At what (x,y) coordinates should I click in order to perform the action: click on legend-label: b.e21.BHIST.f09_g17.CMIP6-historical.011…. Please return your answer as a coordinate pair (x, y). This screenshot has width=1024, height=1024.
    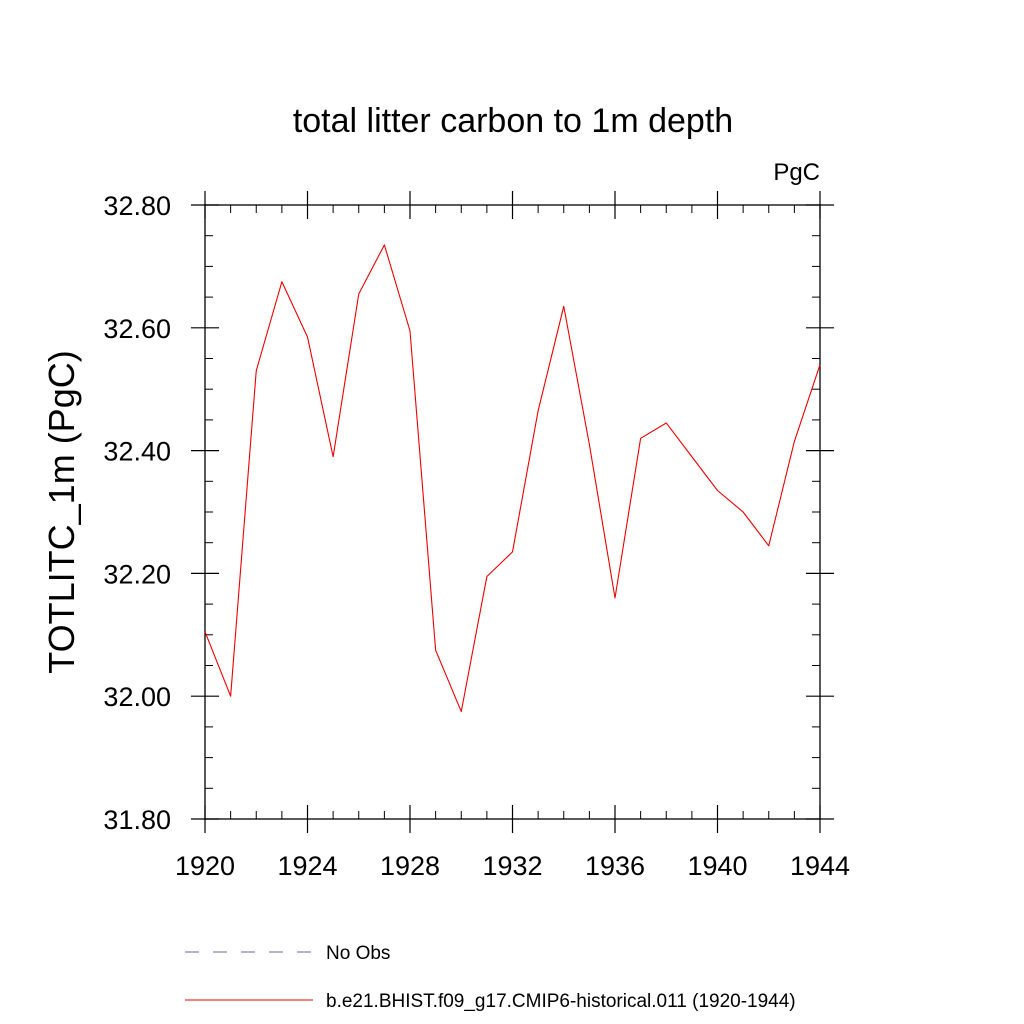
    Looking at the image, I should click on (561, 1001).